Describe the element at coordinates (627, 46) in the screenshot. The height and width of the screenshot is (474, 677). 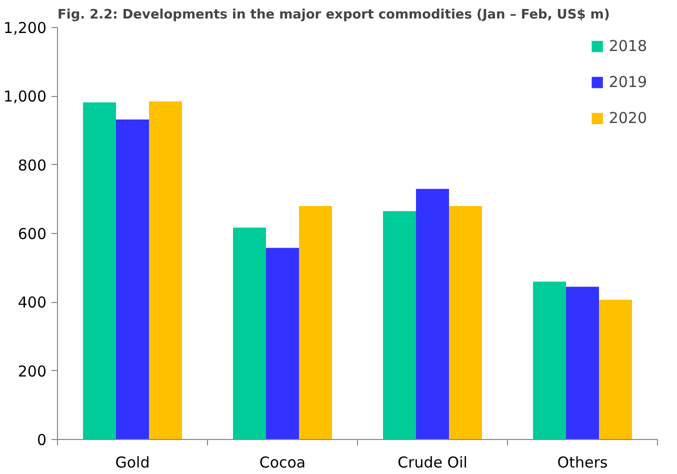
I see `legend-label: 2018` at that location.